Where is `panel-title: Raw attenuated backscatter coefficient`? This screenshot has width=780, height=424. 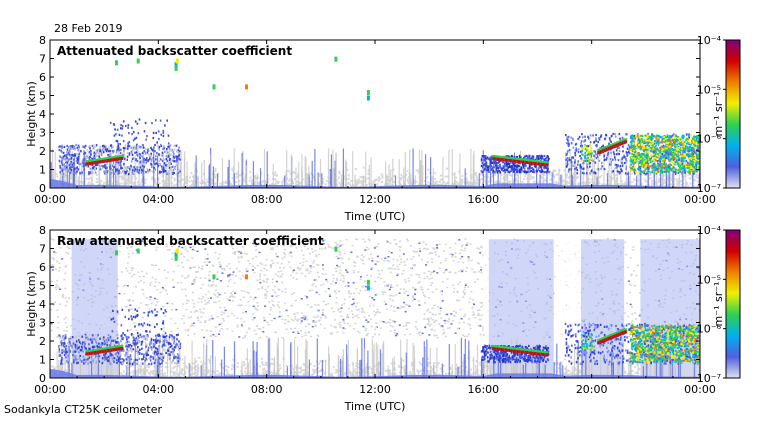 panel-title: Raw attenuated backscatter coefficient is located at coordinates (190, 241).